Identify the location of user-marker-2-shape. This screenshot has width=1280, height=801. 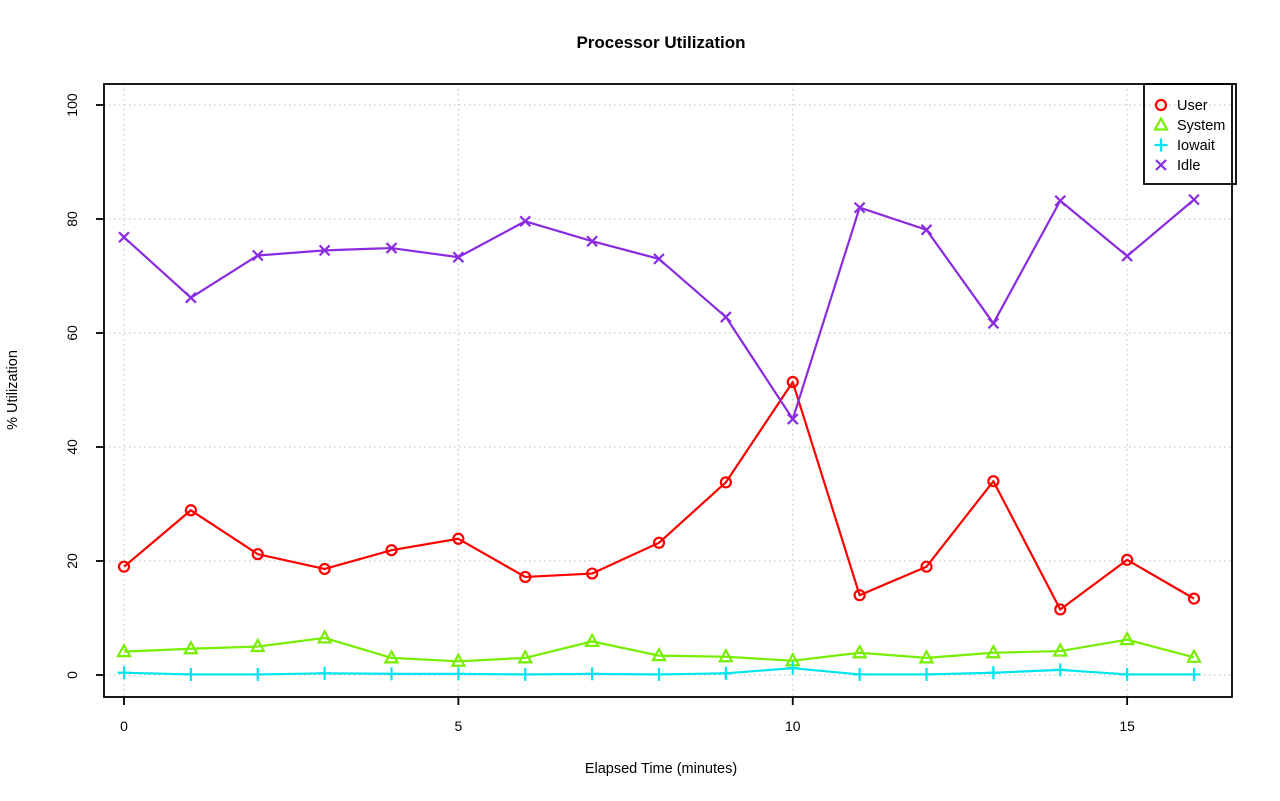
(257, 554).